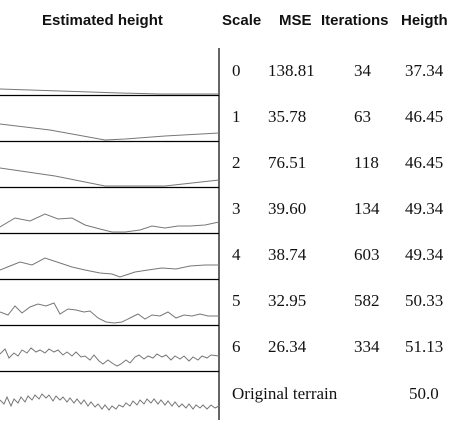 The image size is (474, 427). What do you see at coordinates (287, 300) in the screenshot?
I see `row-5-mse: 32.95` at bounding box center [287, 300].